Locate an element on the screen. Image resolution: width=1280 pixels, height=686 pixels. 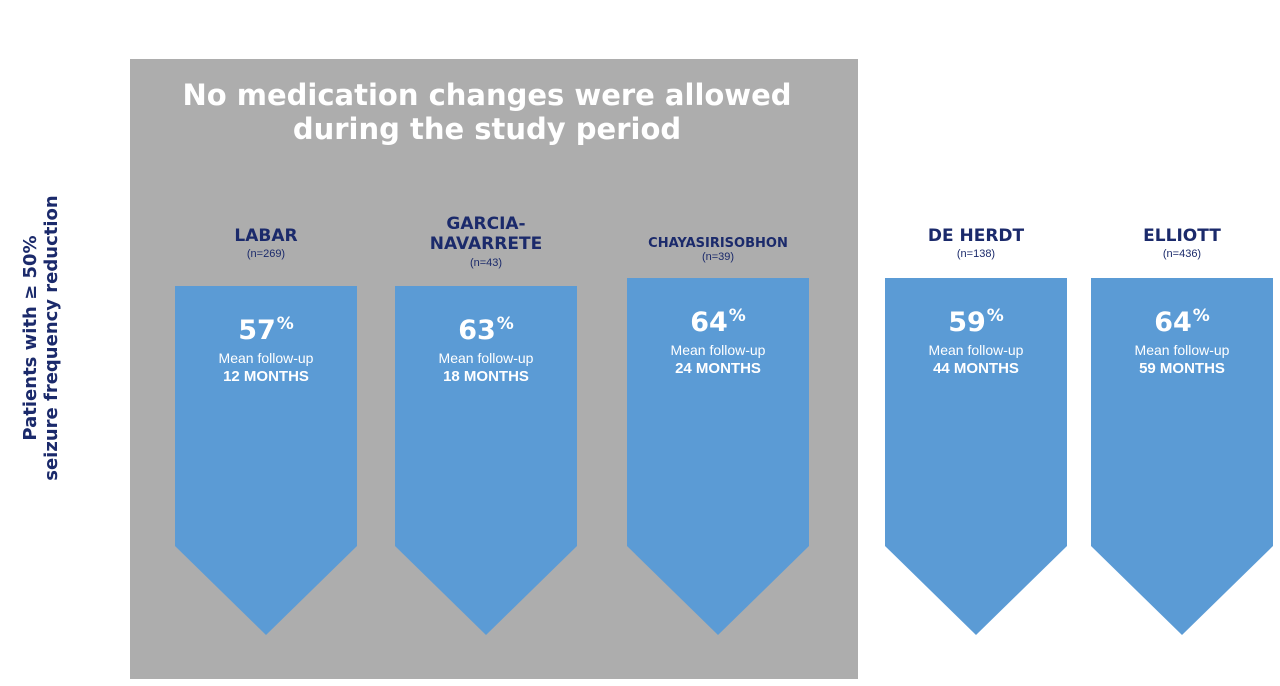
study-sample-size: (n=138) is located at coordinates (976, 254).